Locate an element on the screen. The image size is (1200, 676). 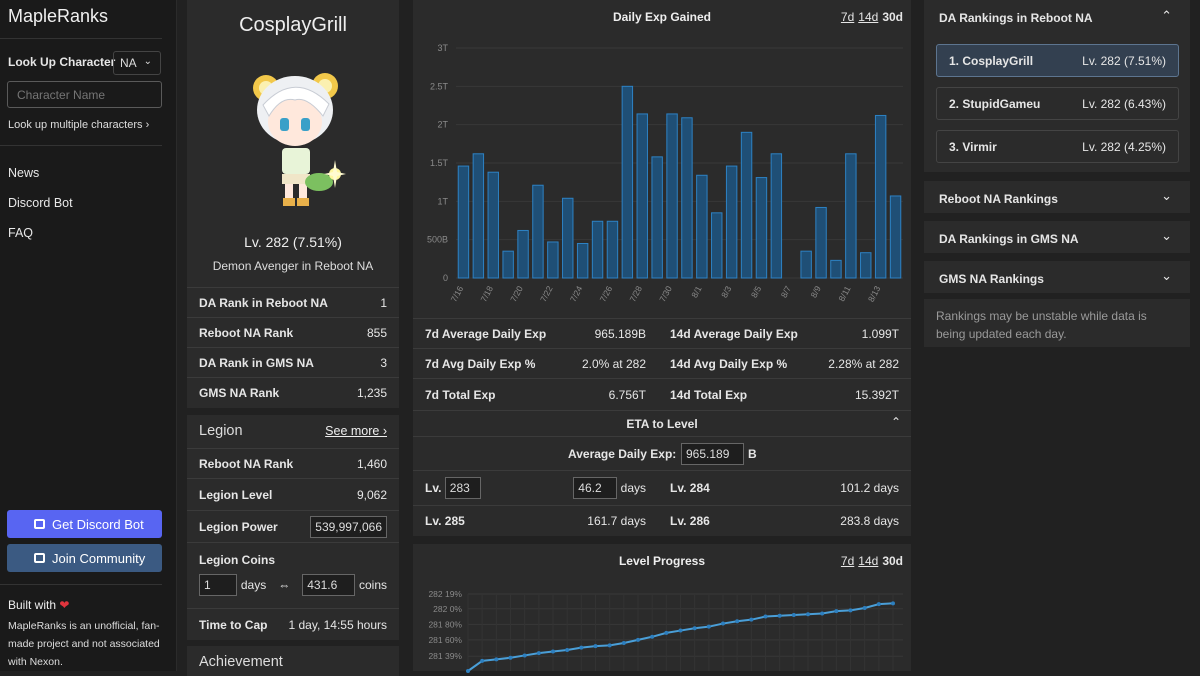
chevron-down-icon: ⌄ is located at coordinates (1166, 195).